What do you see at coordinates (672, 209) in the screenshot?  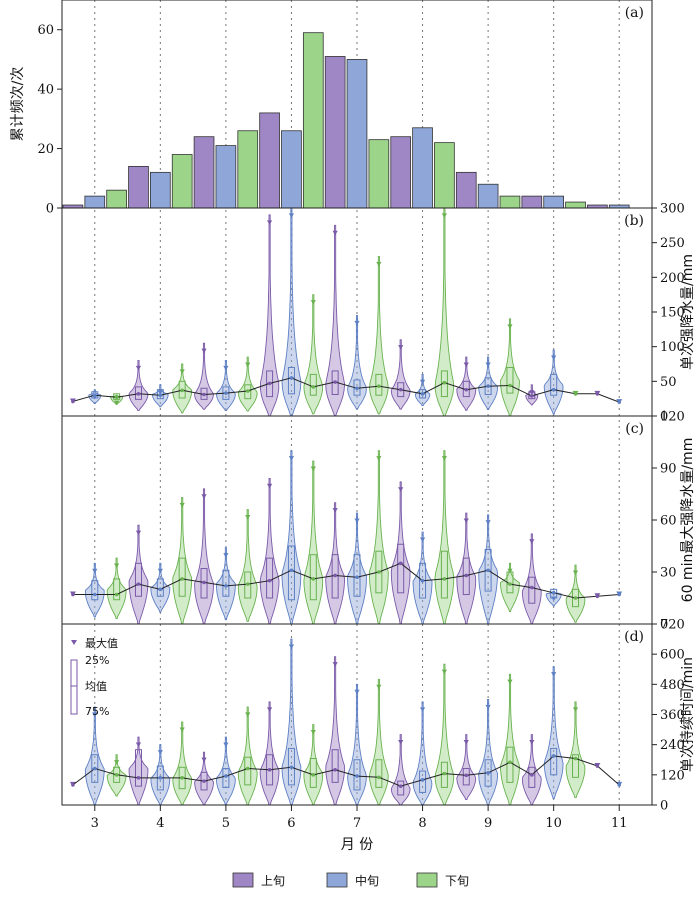 I see `y-tick-label: 300` at bounding box center [672, 209].